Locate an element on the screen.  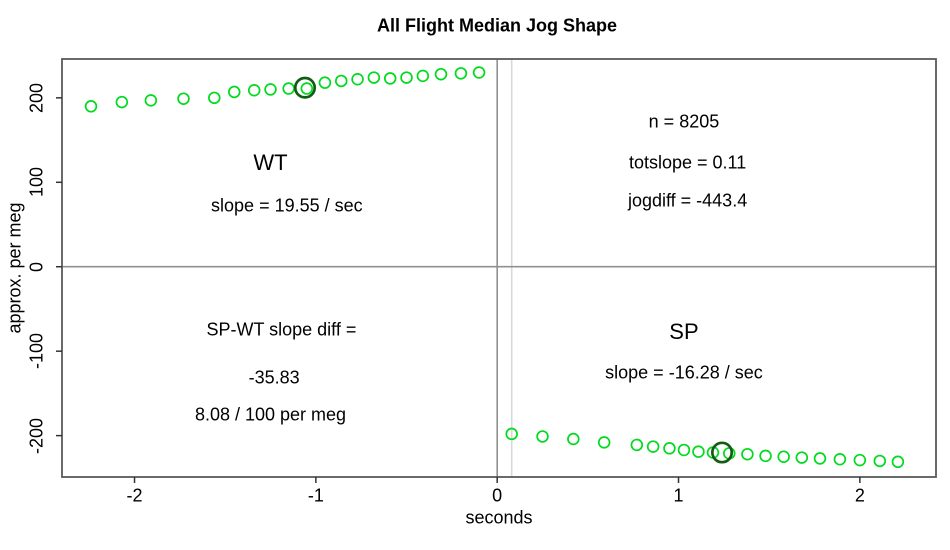
x-tick-label: 2 is located at coordinates (859, 495).